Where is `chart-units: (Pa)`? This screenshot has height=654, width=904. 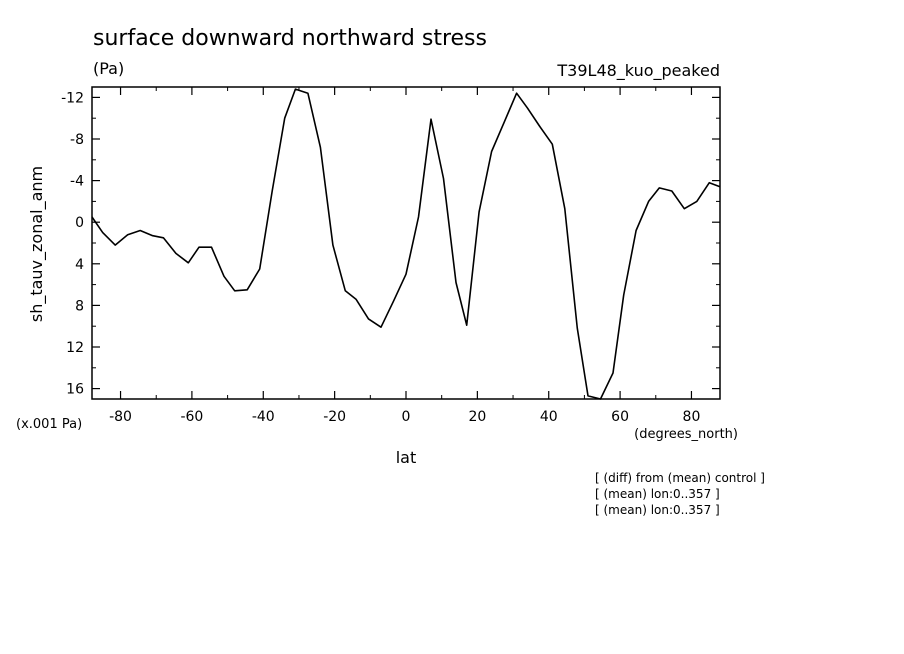 chart-units: (Pa) is located at coordinates (108, 68).